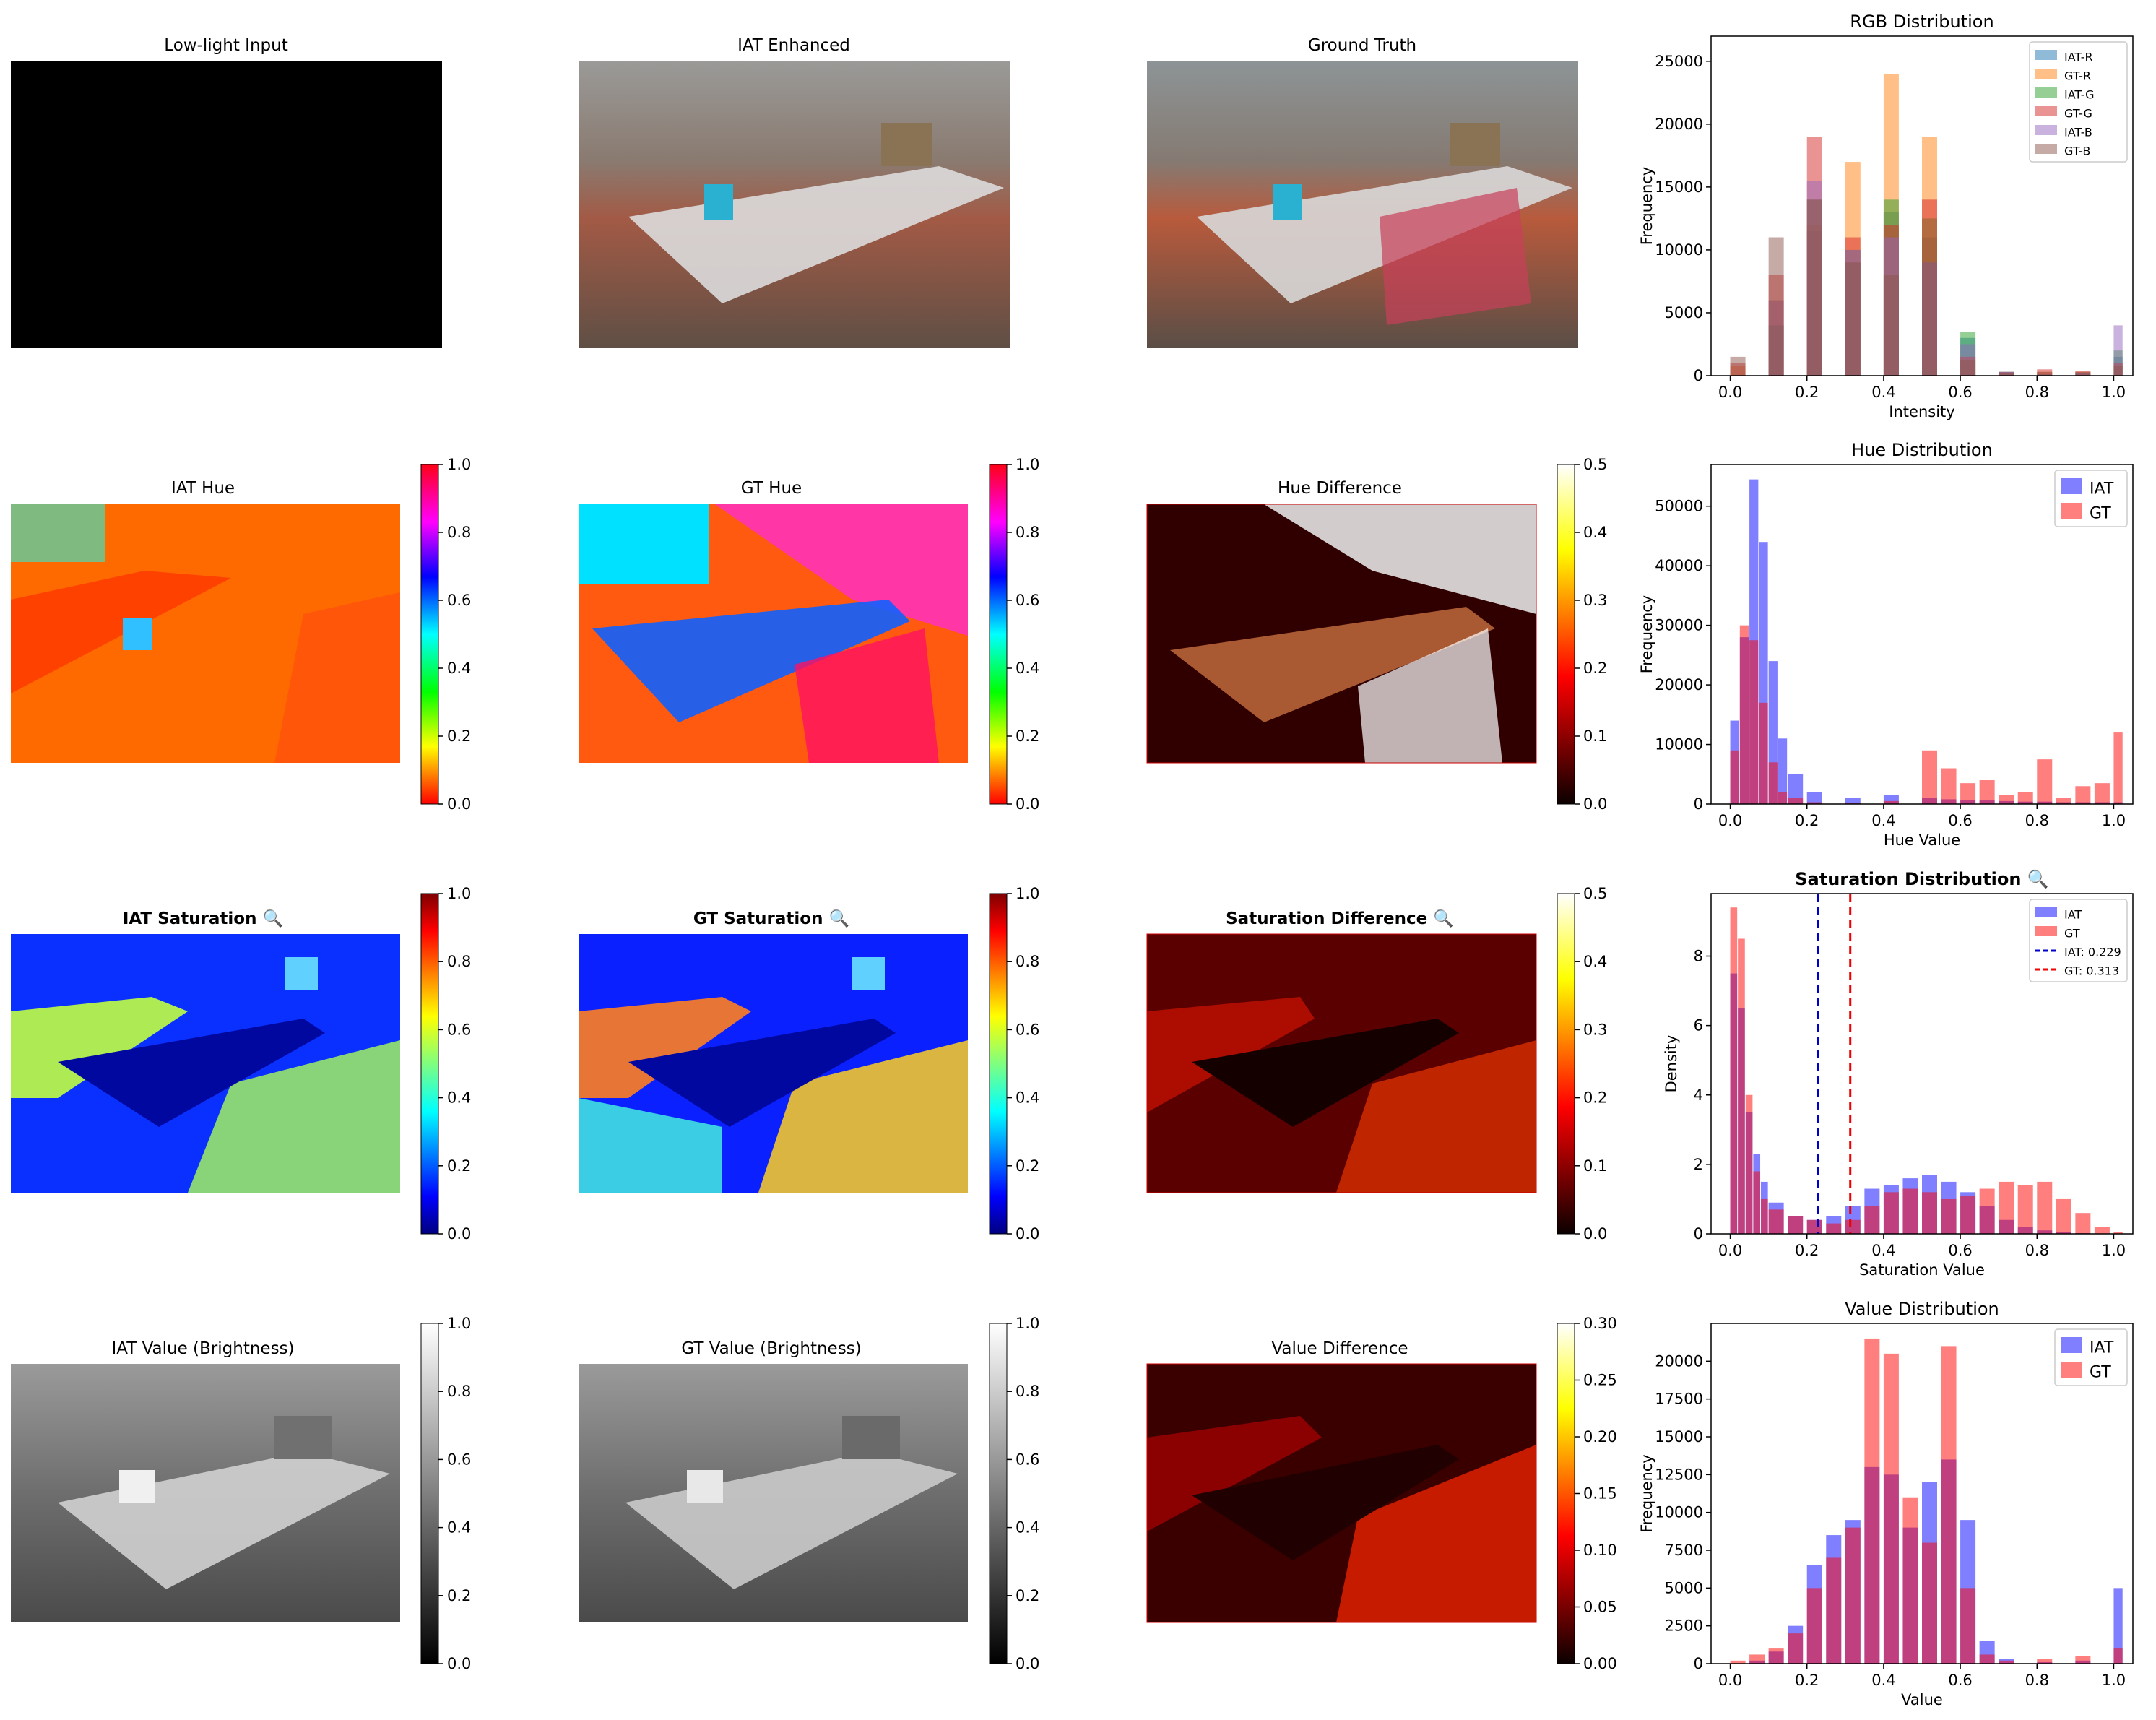 The height and width of the screenshot is (1720, 2156). Describe the element at coordinates (1698, 1234) in the screenshot. I see `y-tick-label: 0` at that location.